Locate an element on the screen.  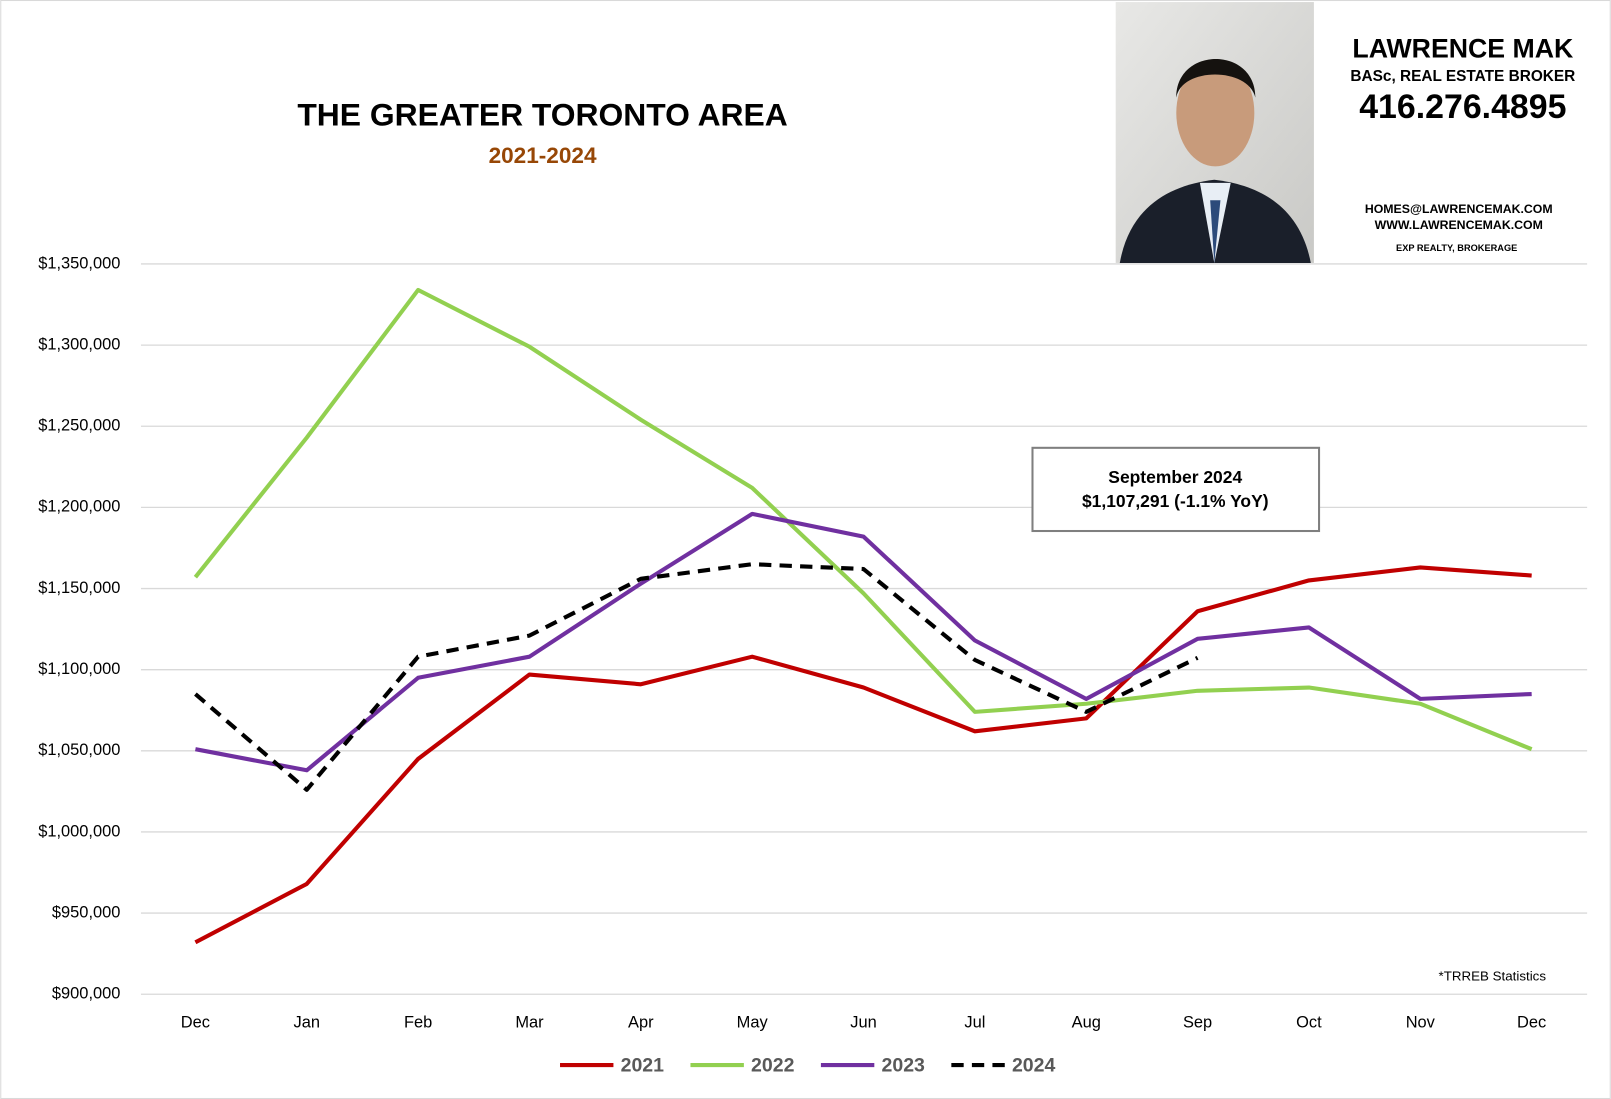
x-tick-label: Sep is located at coordinates (1197, 1022).